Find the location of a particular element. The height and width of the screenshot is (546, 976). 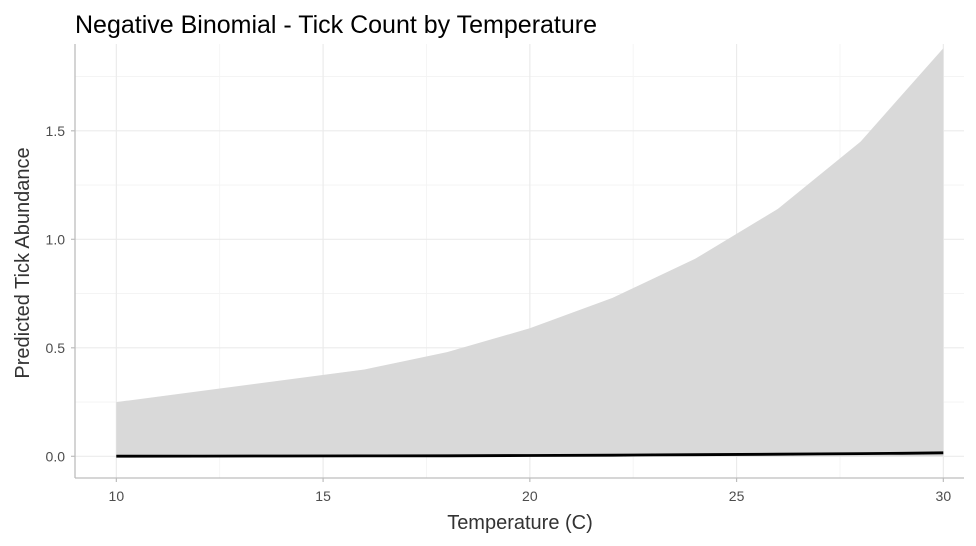

y-tick-label: 0.0 is located at coordinates (56, 456).